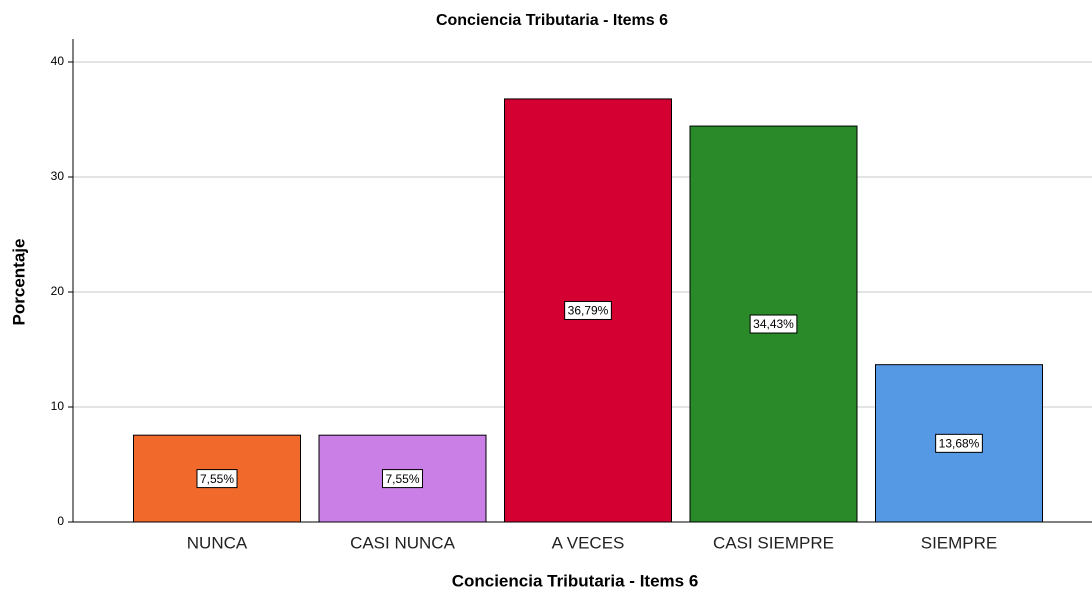 The height and width of the screenshot is (589, 1092). I want to click on value-label: 36,79%, so click(588, 311).